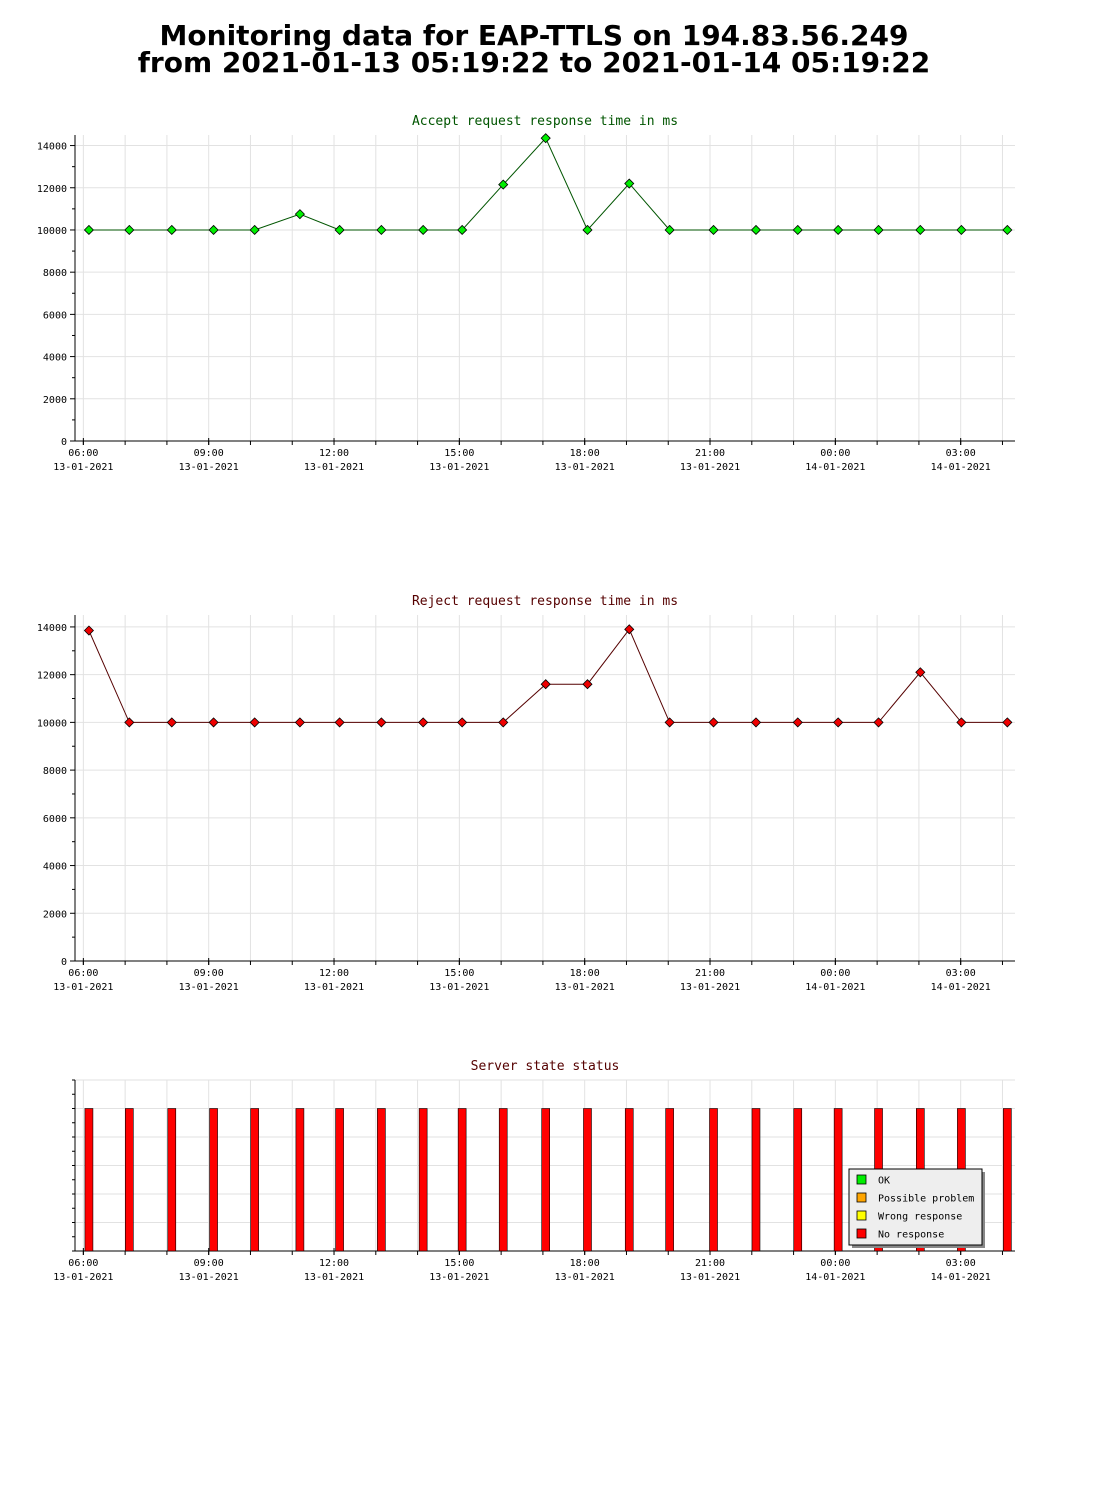 Image resolution: width=1100 pixels, height=1500 pixels. I want to click on legend-label: Possible problem, so click(926, 1199).